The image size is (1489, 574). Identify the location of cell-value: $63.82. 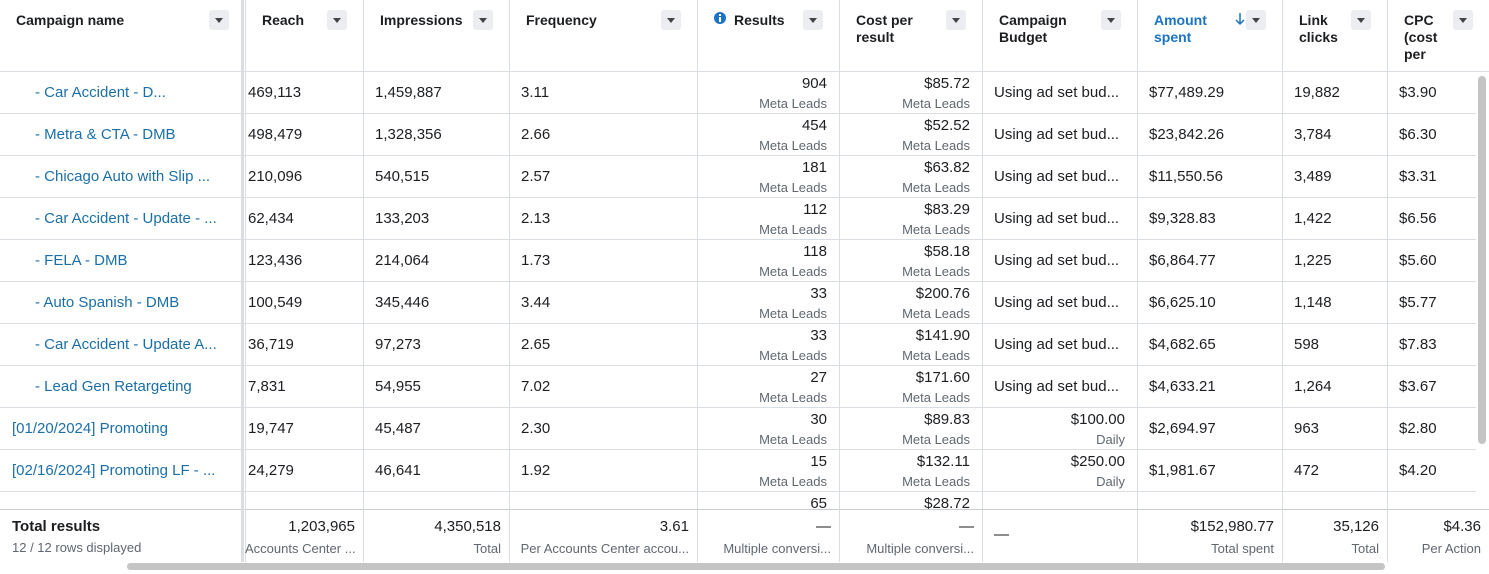
(947, 167).